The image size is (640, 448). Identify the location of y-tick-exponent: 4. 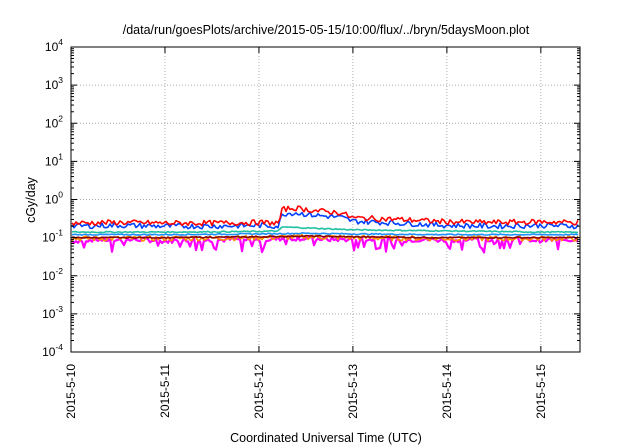
(60, 42).